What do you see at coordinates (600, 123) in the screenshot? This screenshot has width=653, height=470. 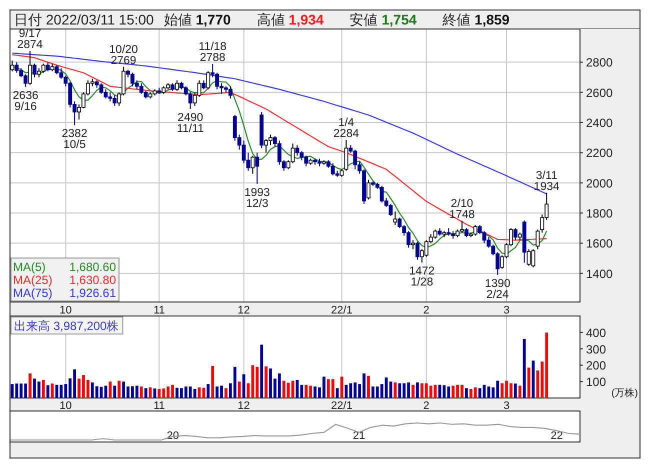 I see `y-tick-label: 2400` at bounding box center [600, 123].